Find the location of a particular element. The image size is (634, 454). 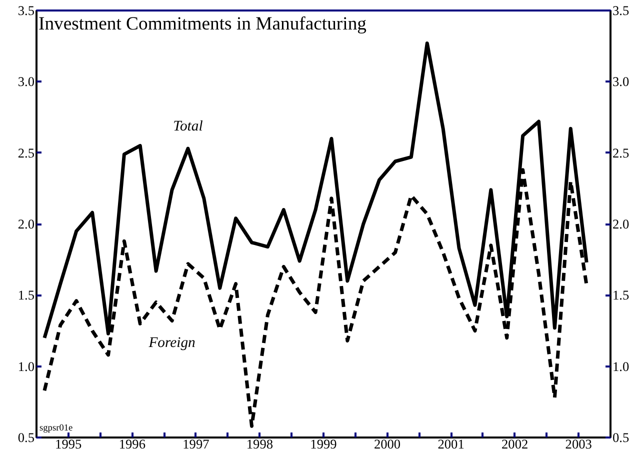

y-tick-label: 2.5 is located at coordinates (26, 152).